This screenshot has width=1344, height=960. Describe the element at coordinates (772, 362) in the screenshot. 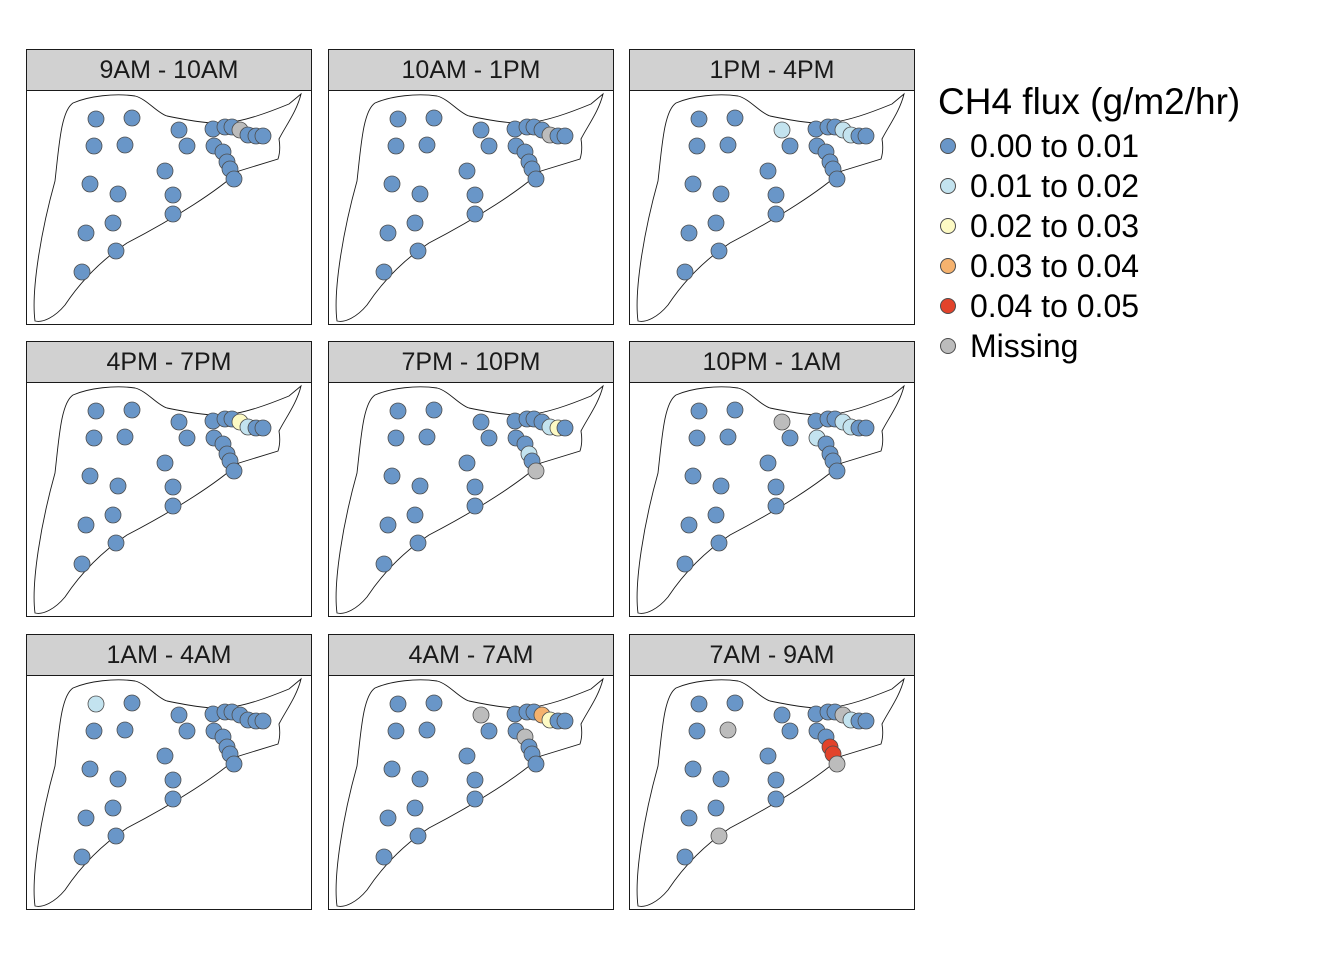

I see `facet-strip-label: 10PM - 1AM` at that location.